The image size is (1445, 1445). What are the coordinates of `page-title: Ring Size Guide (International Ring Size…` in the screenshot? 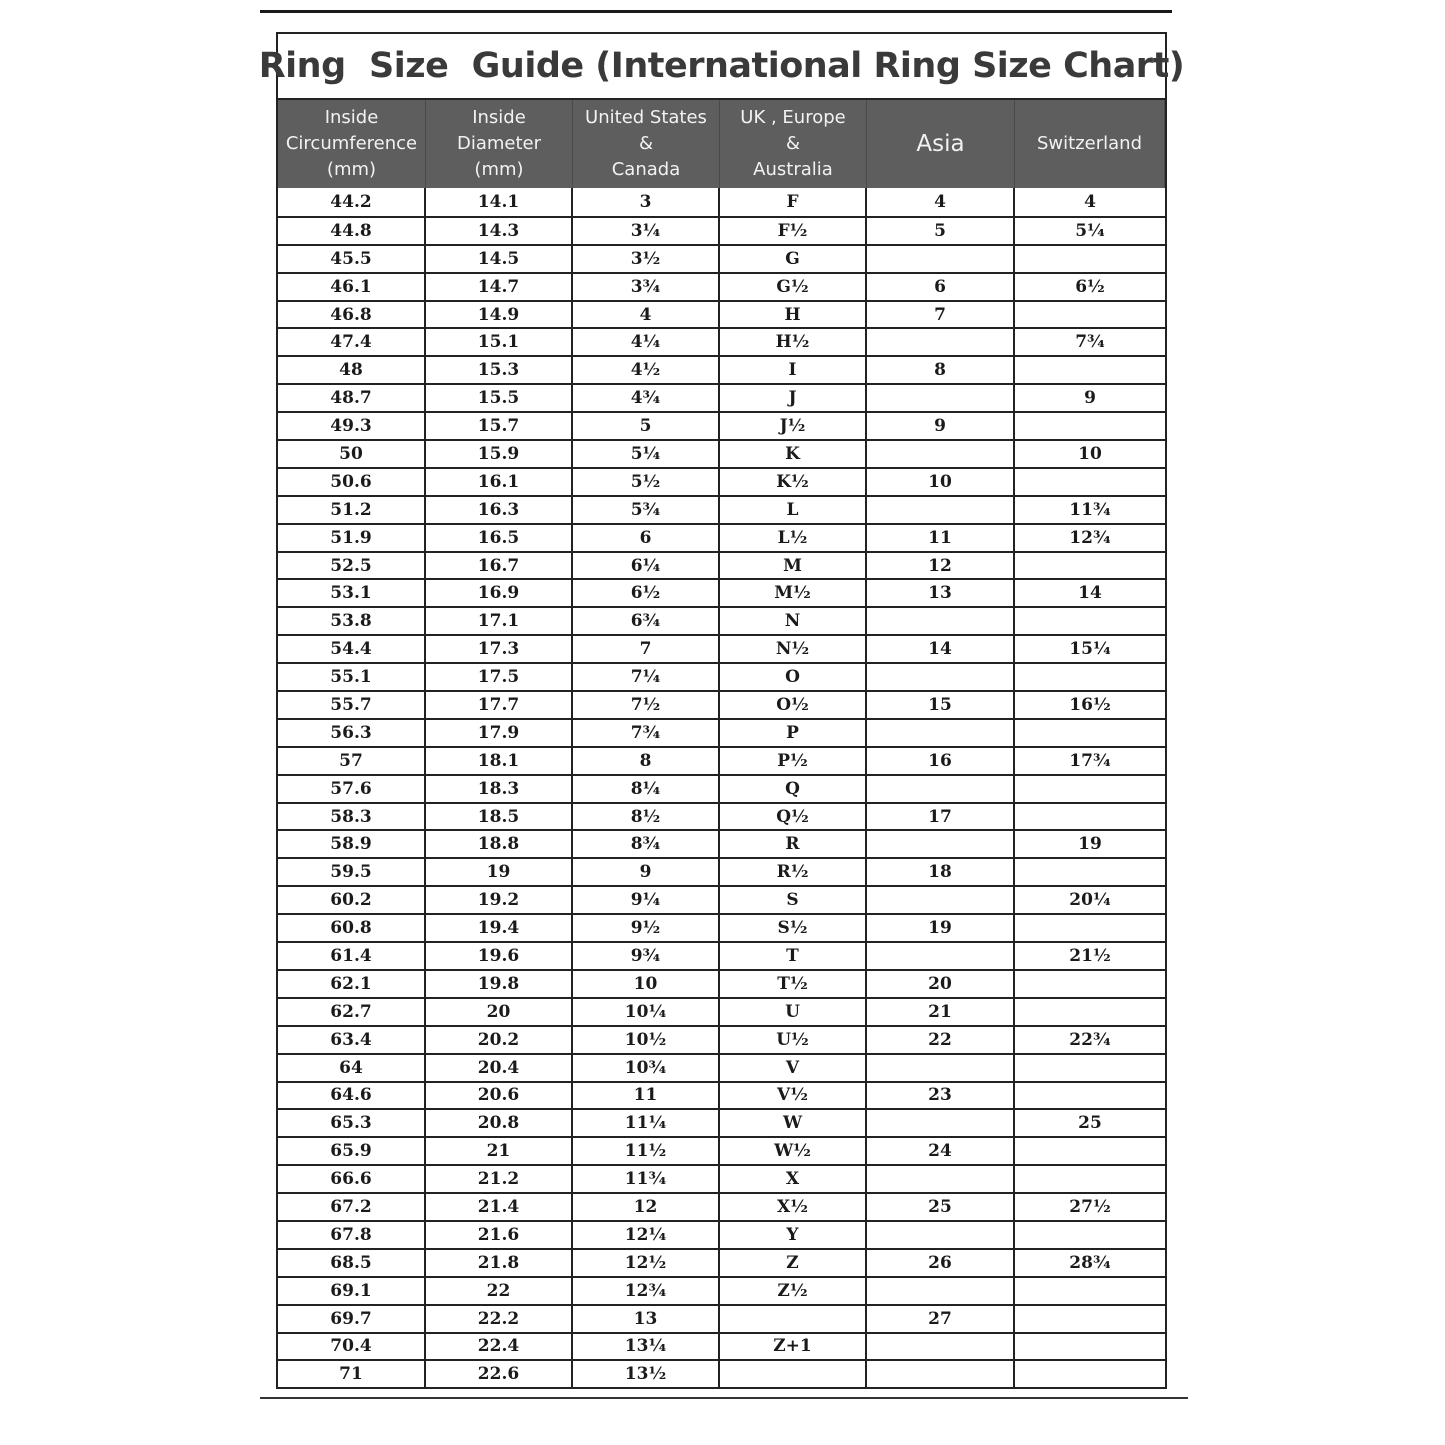 It's located at (722, 67).